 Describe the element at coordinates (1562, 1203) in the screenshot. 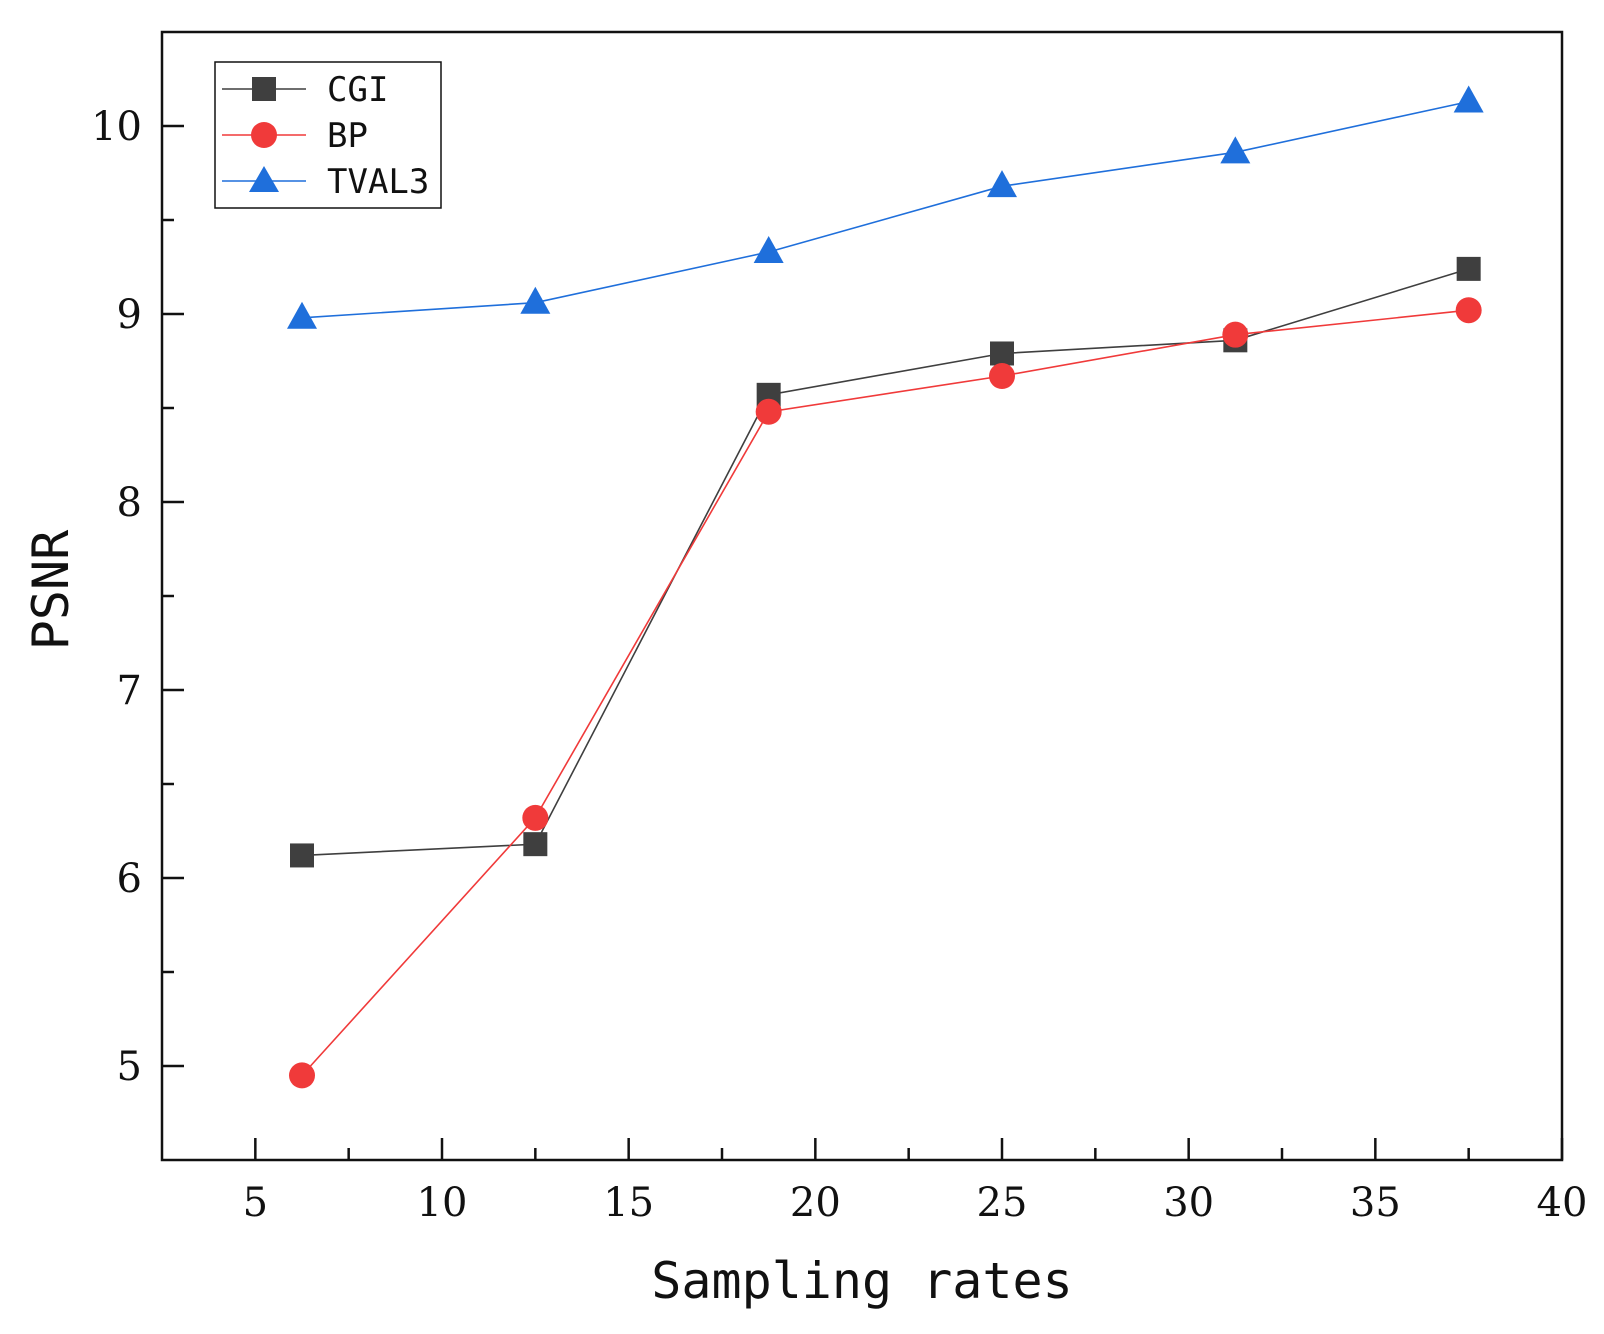

I see `x-tick-label: 40` at that location.